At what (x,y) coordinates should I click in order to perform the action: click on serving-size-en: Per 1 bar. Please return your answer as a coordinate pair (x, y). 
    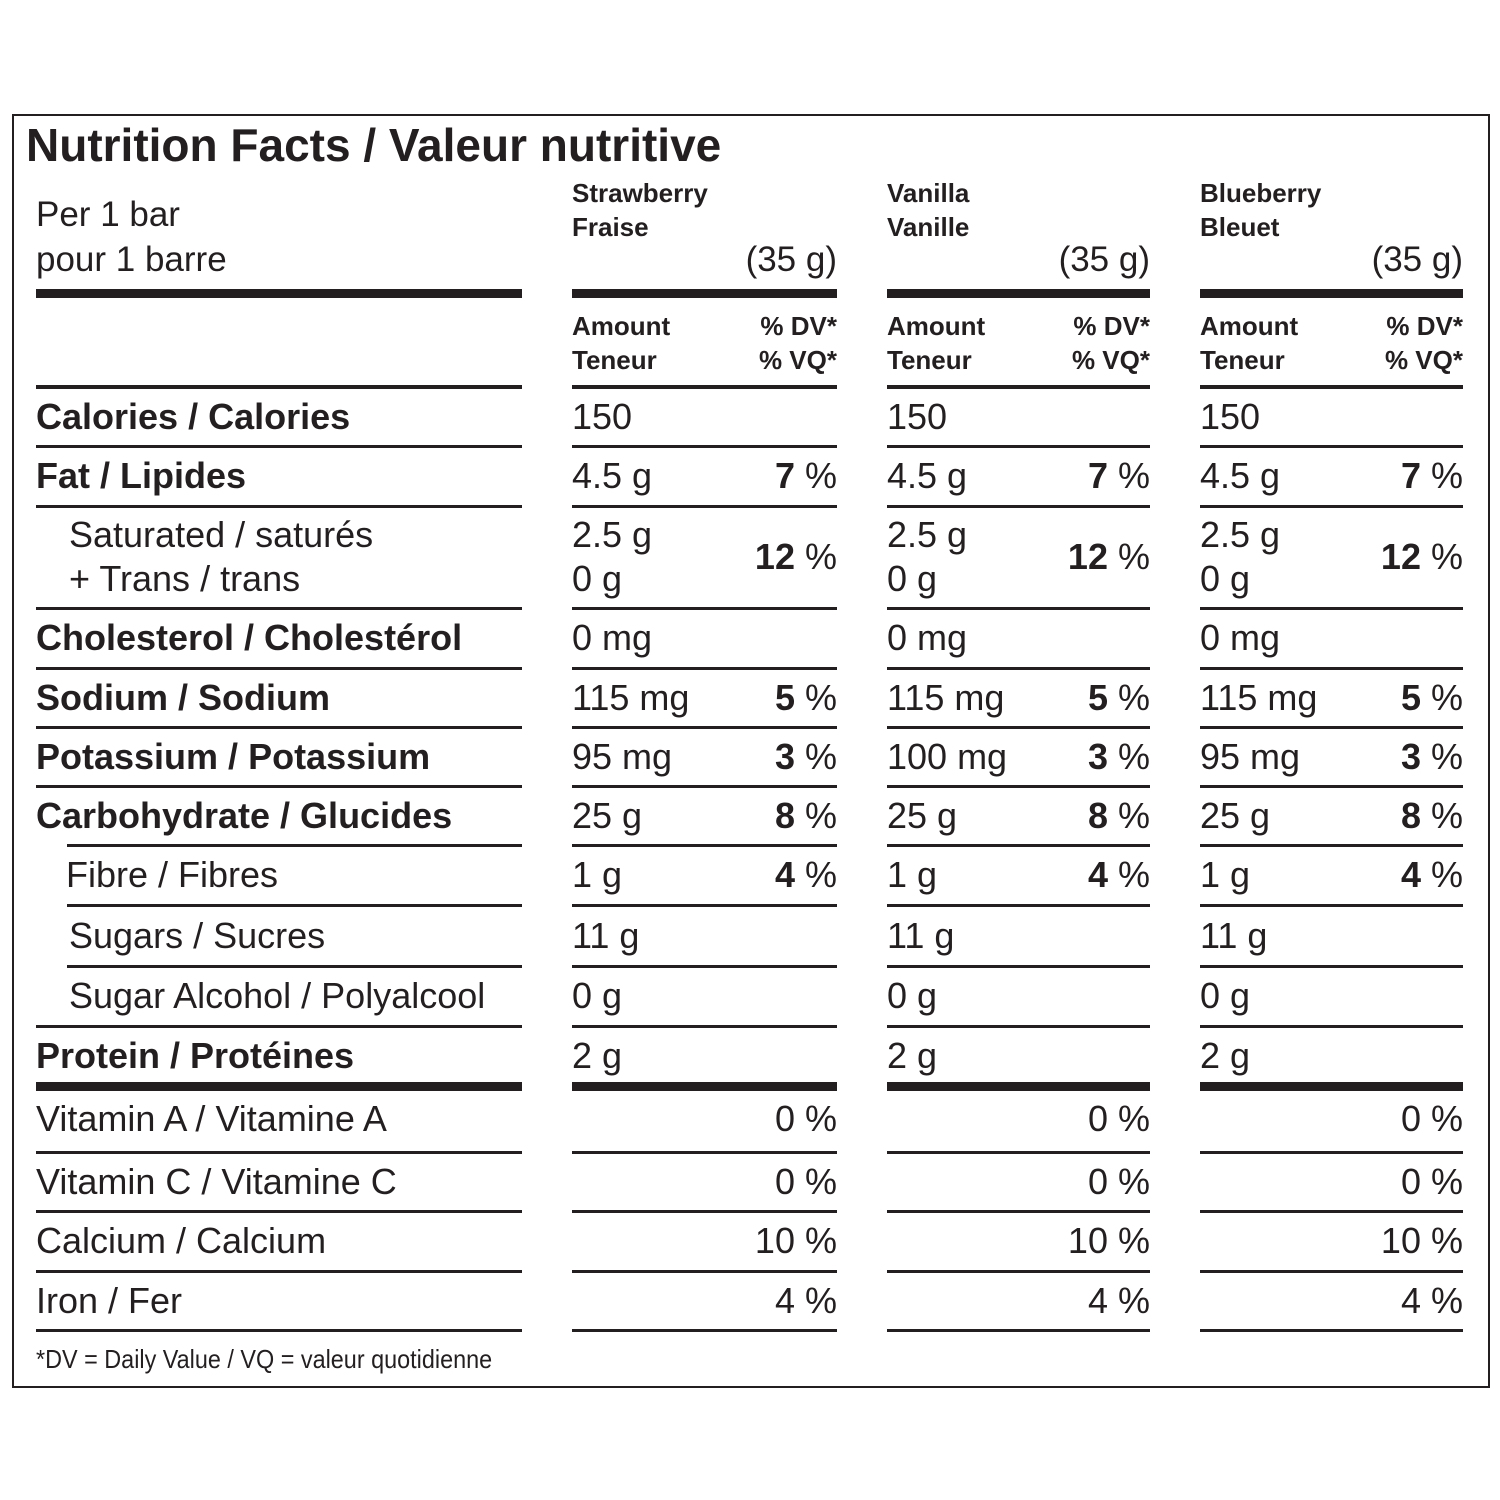
    Looking at the image, I should click on (108, 214).